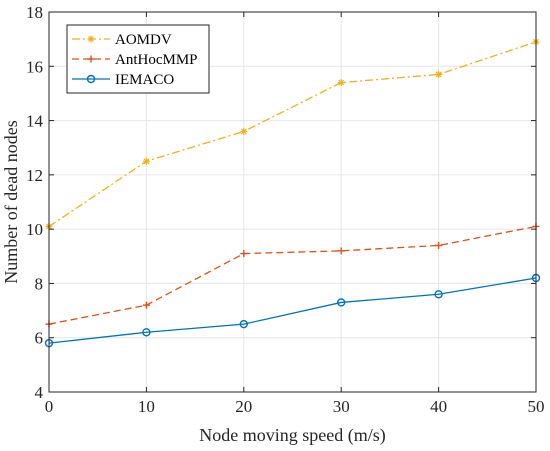 The height and width of the screenshot is (451, 550). I want to click on x-tick-label: 0, so click(49, 406).